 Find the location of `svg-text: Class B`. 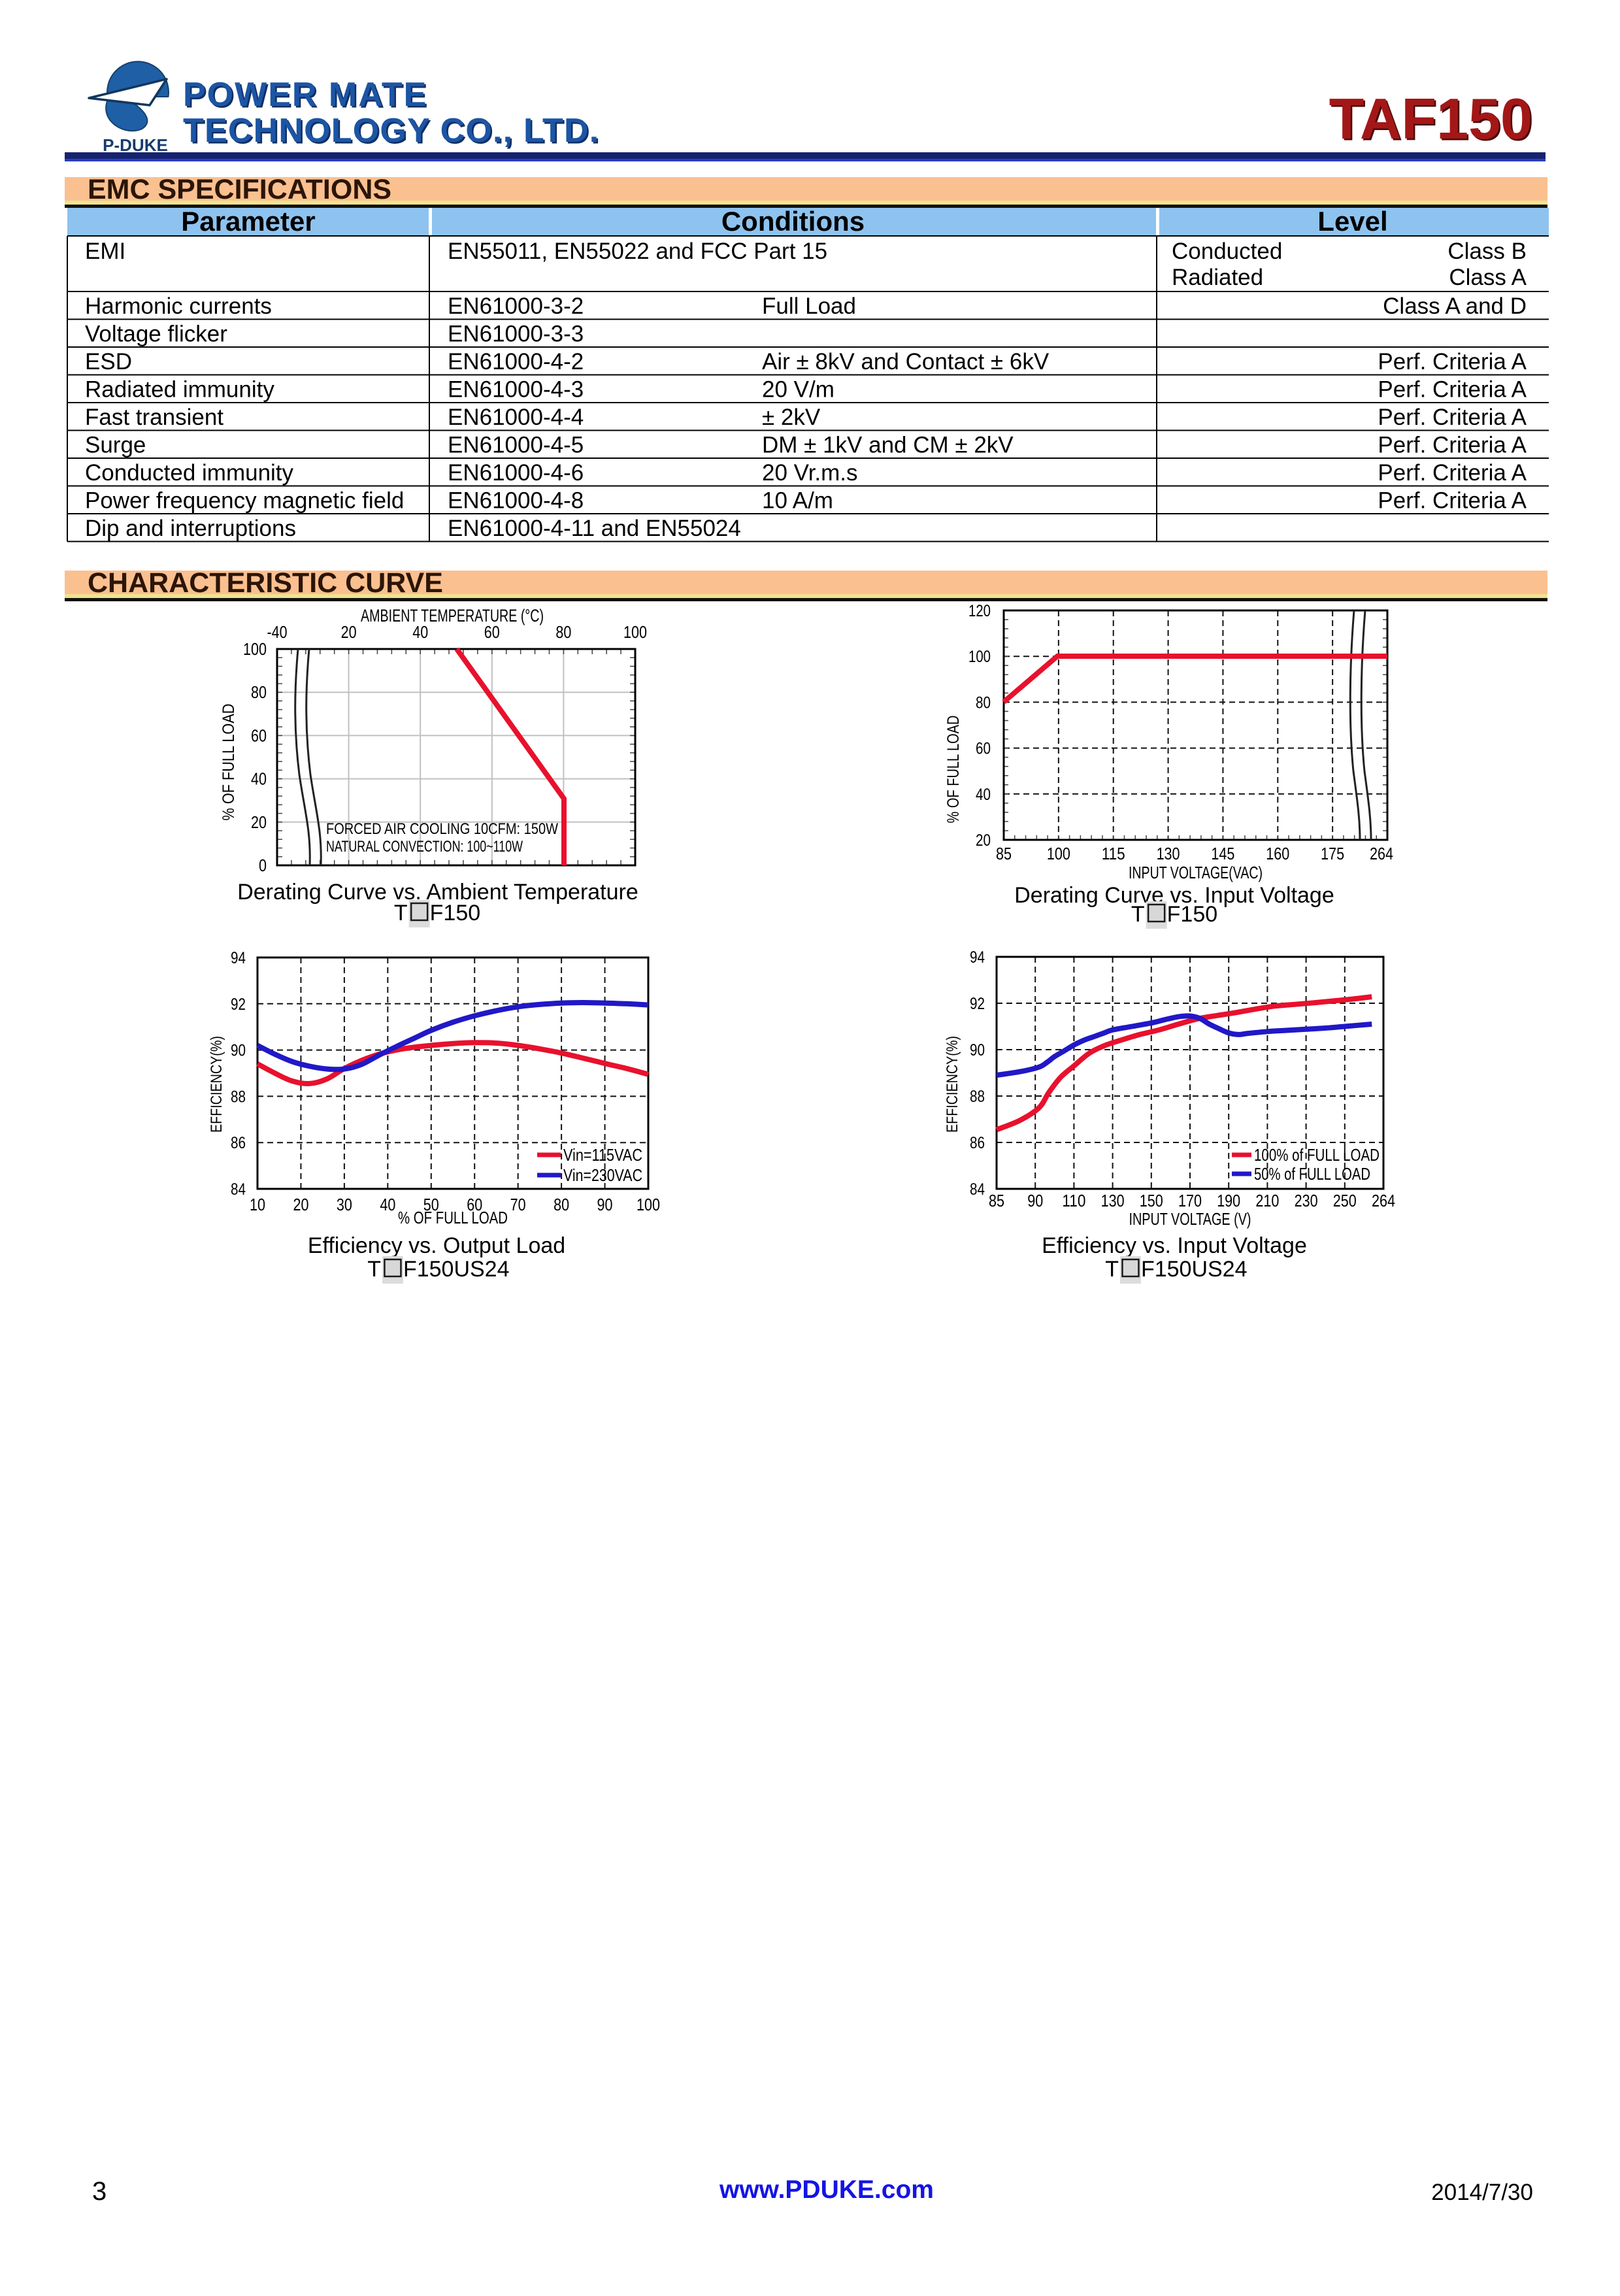

svg-text: Class B is located at coordinates (1487, 251).